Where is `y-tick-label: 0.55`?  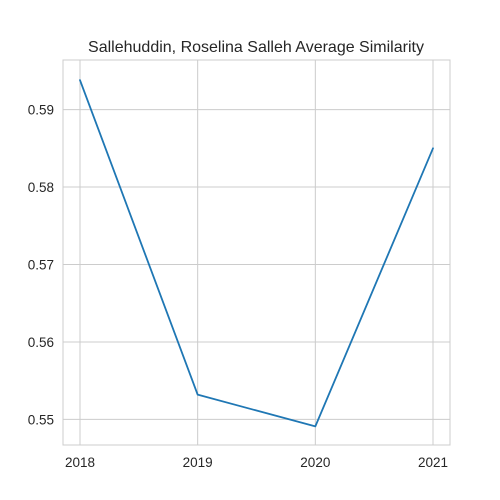 y-tick-label: 0.55 is located at coordinates (41, 419).